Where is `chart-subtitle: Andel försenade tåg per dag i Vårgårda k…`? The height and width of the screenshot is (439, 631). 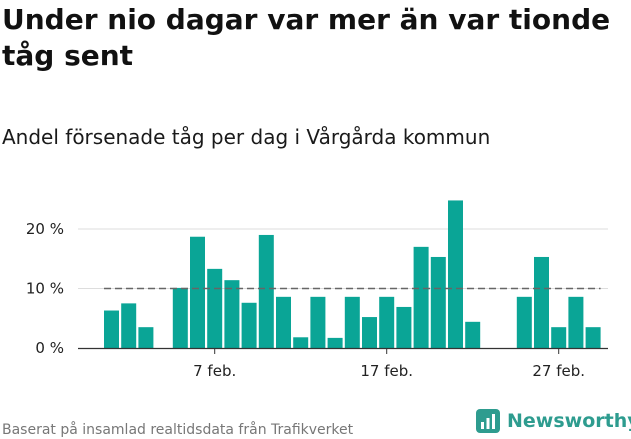 chart-subtitle: Andel försenade tåg per dag i Vårgårda k… is located at coordinates (246, 137).